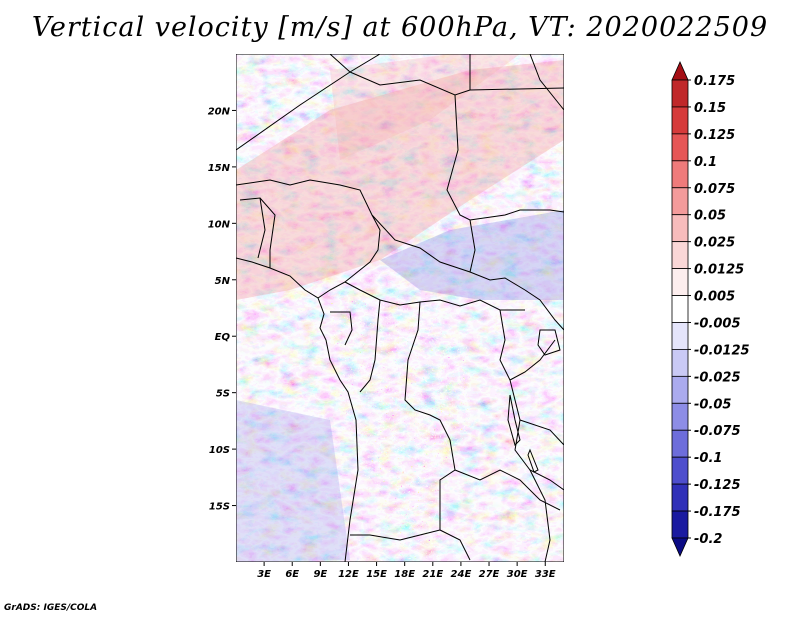 Image resolution: width=800 pixels, height=618 pixels. I want to click on lon-label: 27E, so click(489, 574).